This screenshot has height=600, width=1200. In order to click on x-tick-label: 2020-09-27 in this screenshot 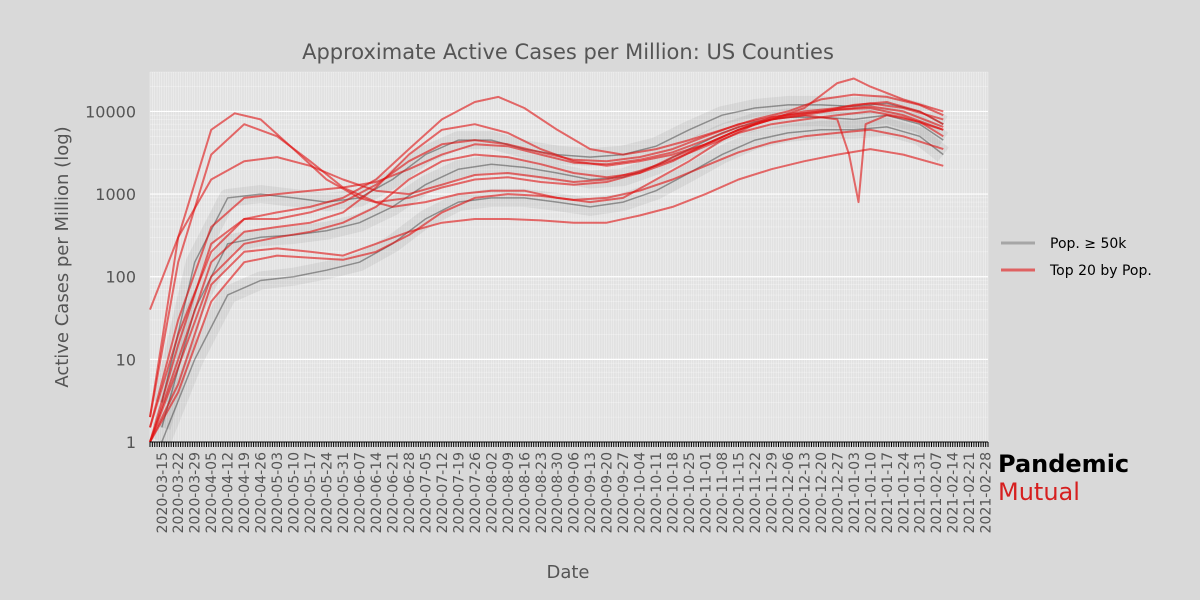, I will do `click(624, 492)`.